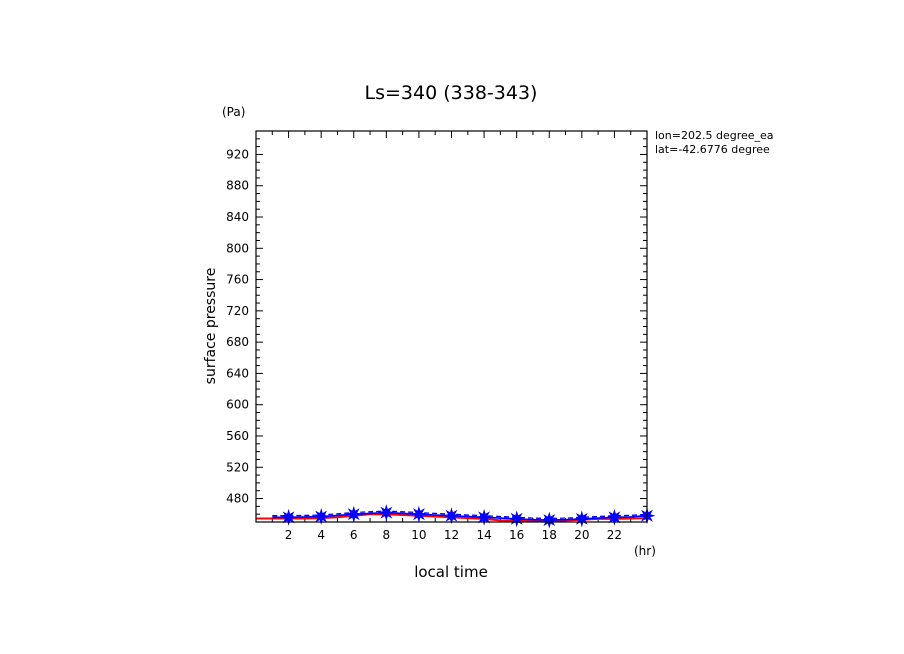 The height and width of the screenshot is (654, 904). What do you see at coordinates (549, 535) in the screenshot?
I see `x-tick-label: 18` at bounding box center [549, 535].